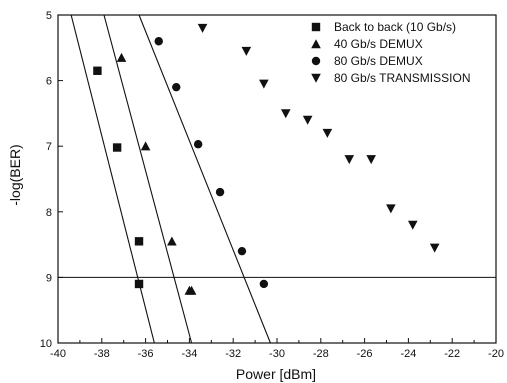  What do you see at coordinates (49, 16) in the screenshot?
I see `y-tick-label: 5` at bounding box center [49, 16].